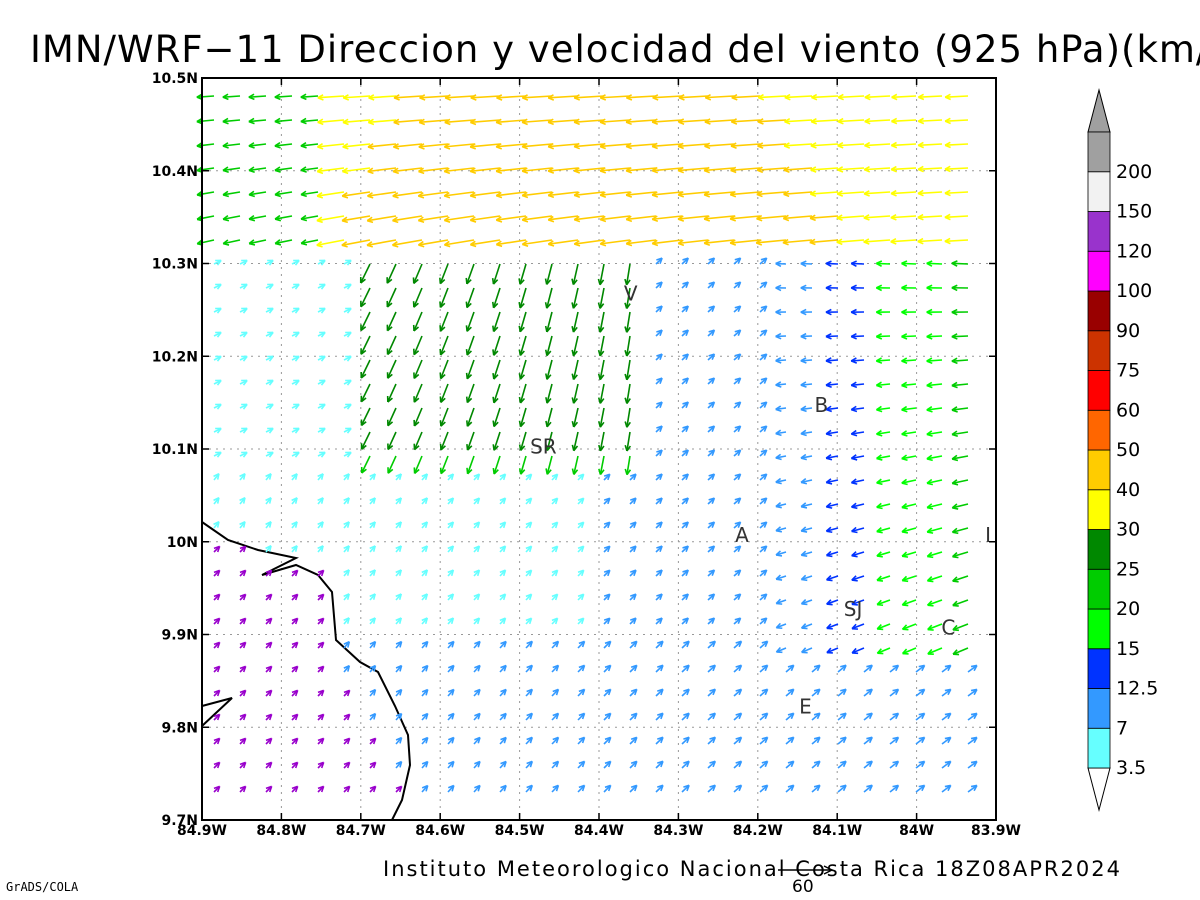 This screenshot has height=900, width=1200. What do you see at coordinates (1128, 371) in the screenshot?
I see `colorbar-label: 75` at bounding box center [1128, 371].